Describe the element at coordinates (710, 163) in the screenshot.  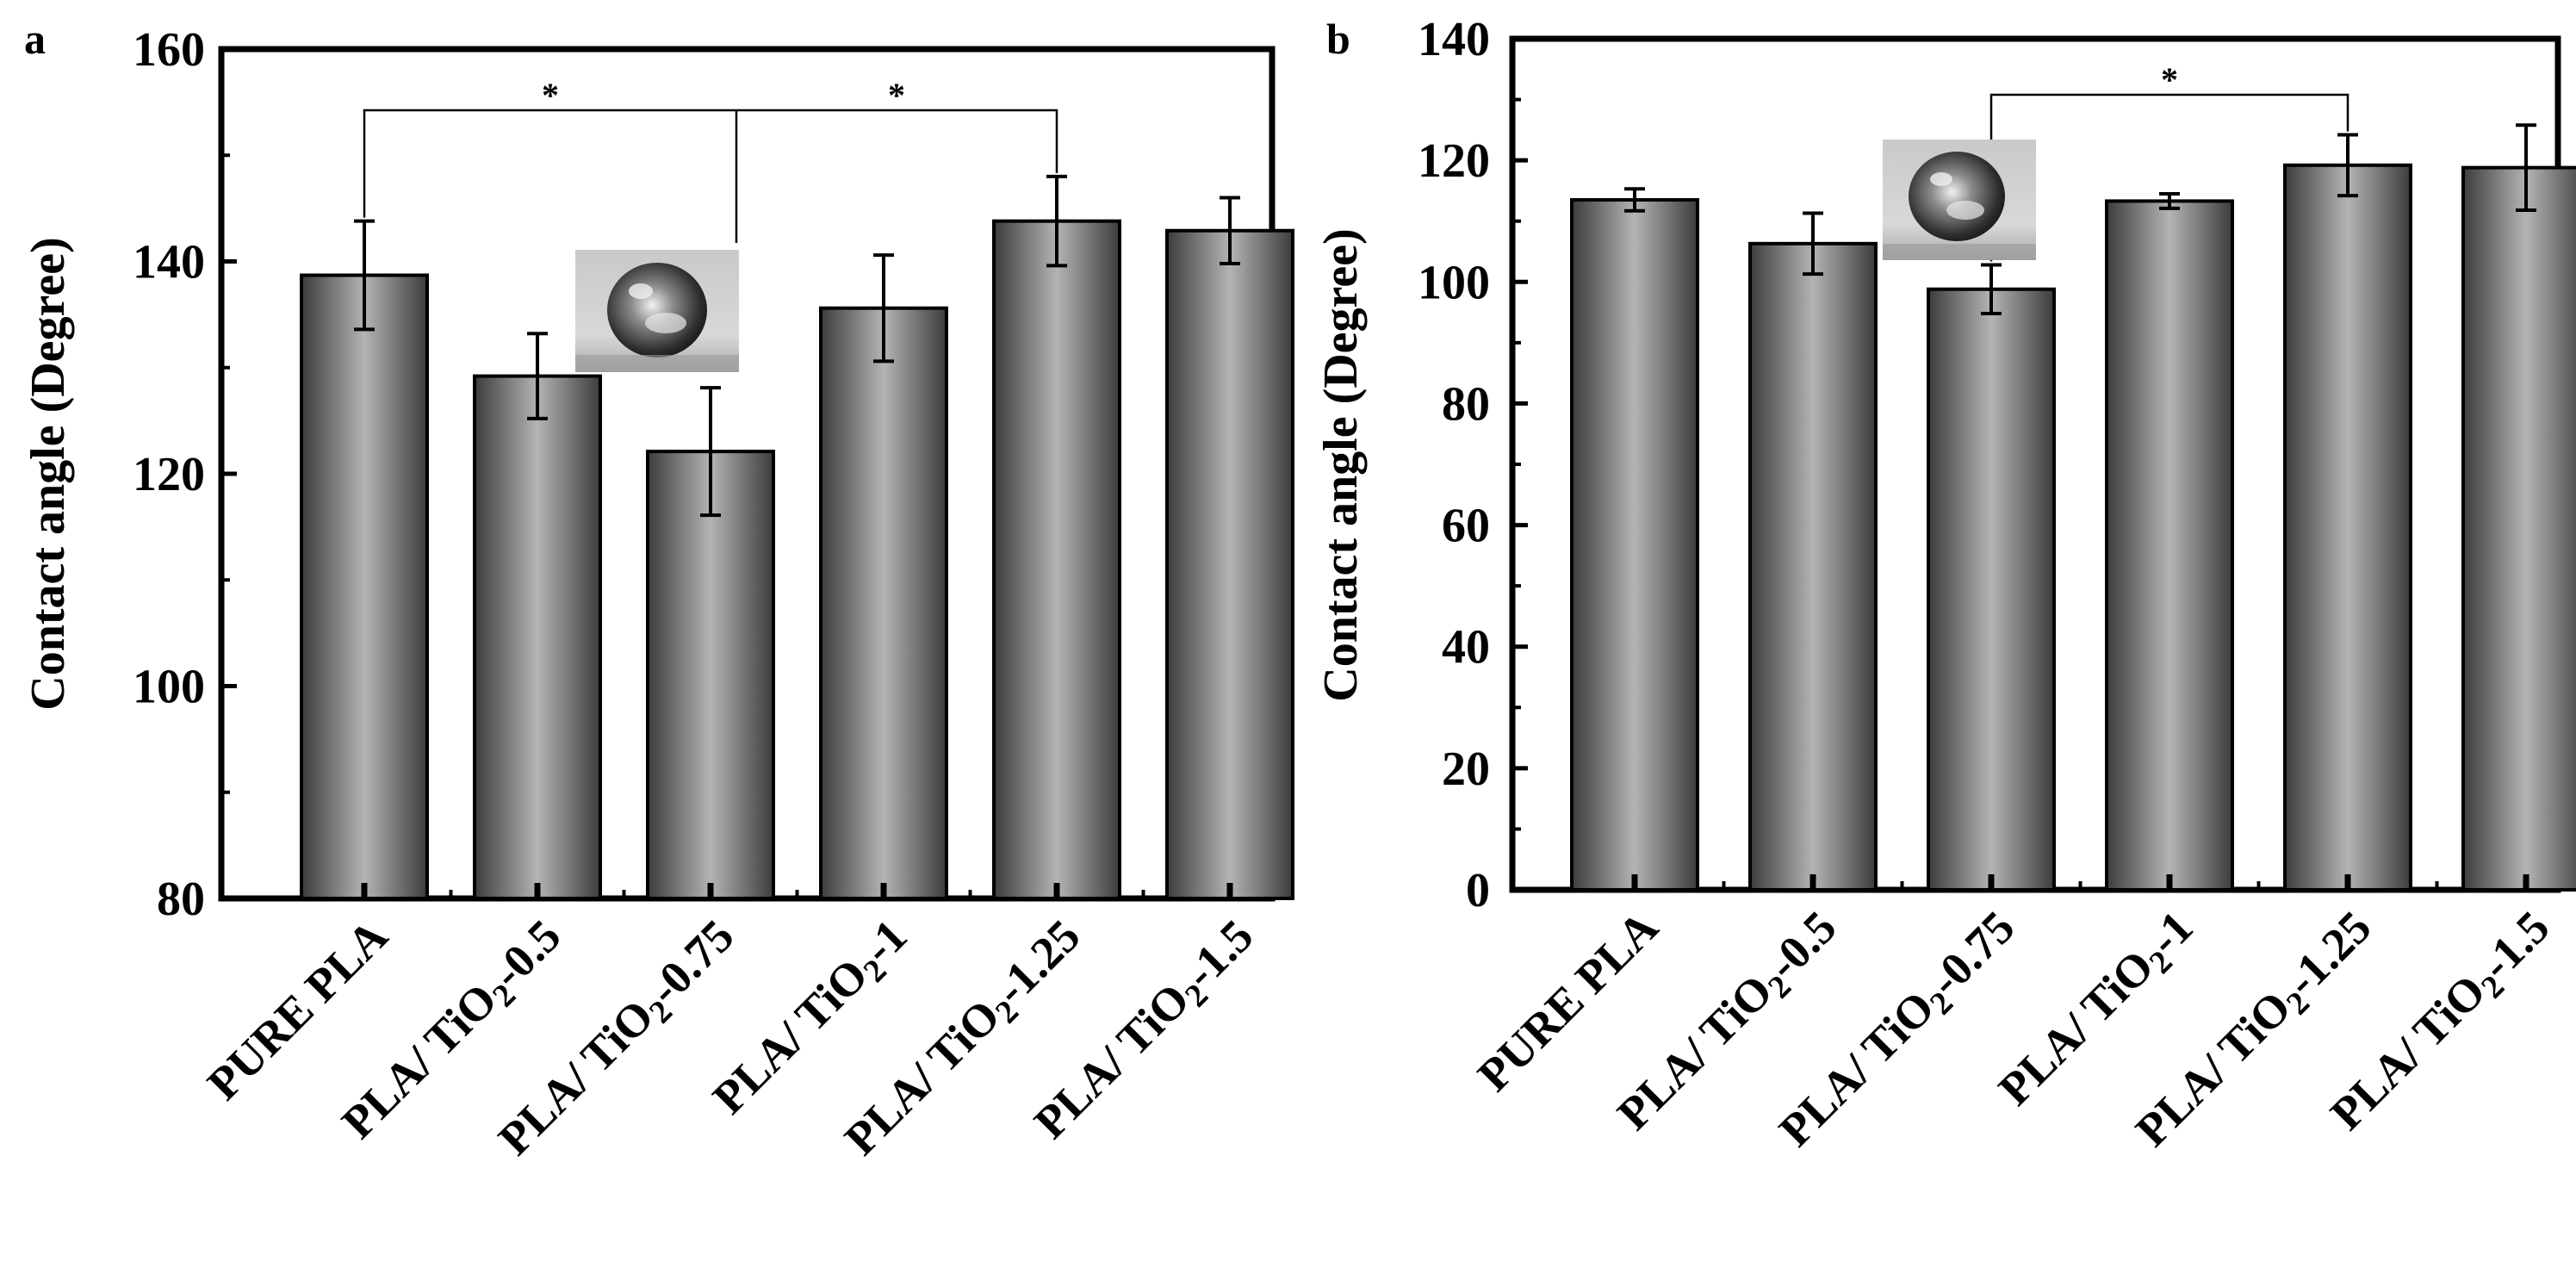
I see `significance-bracket` at that location.